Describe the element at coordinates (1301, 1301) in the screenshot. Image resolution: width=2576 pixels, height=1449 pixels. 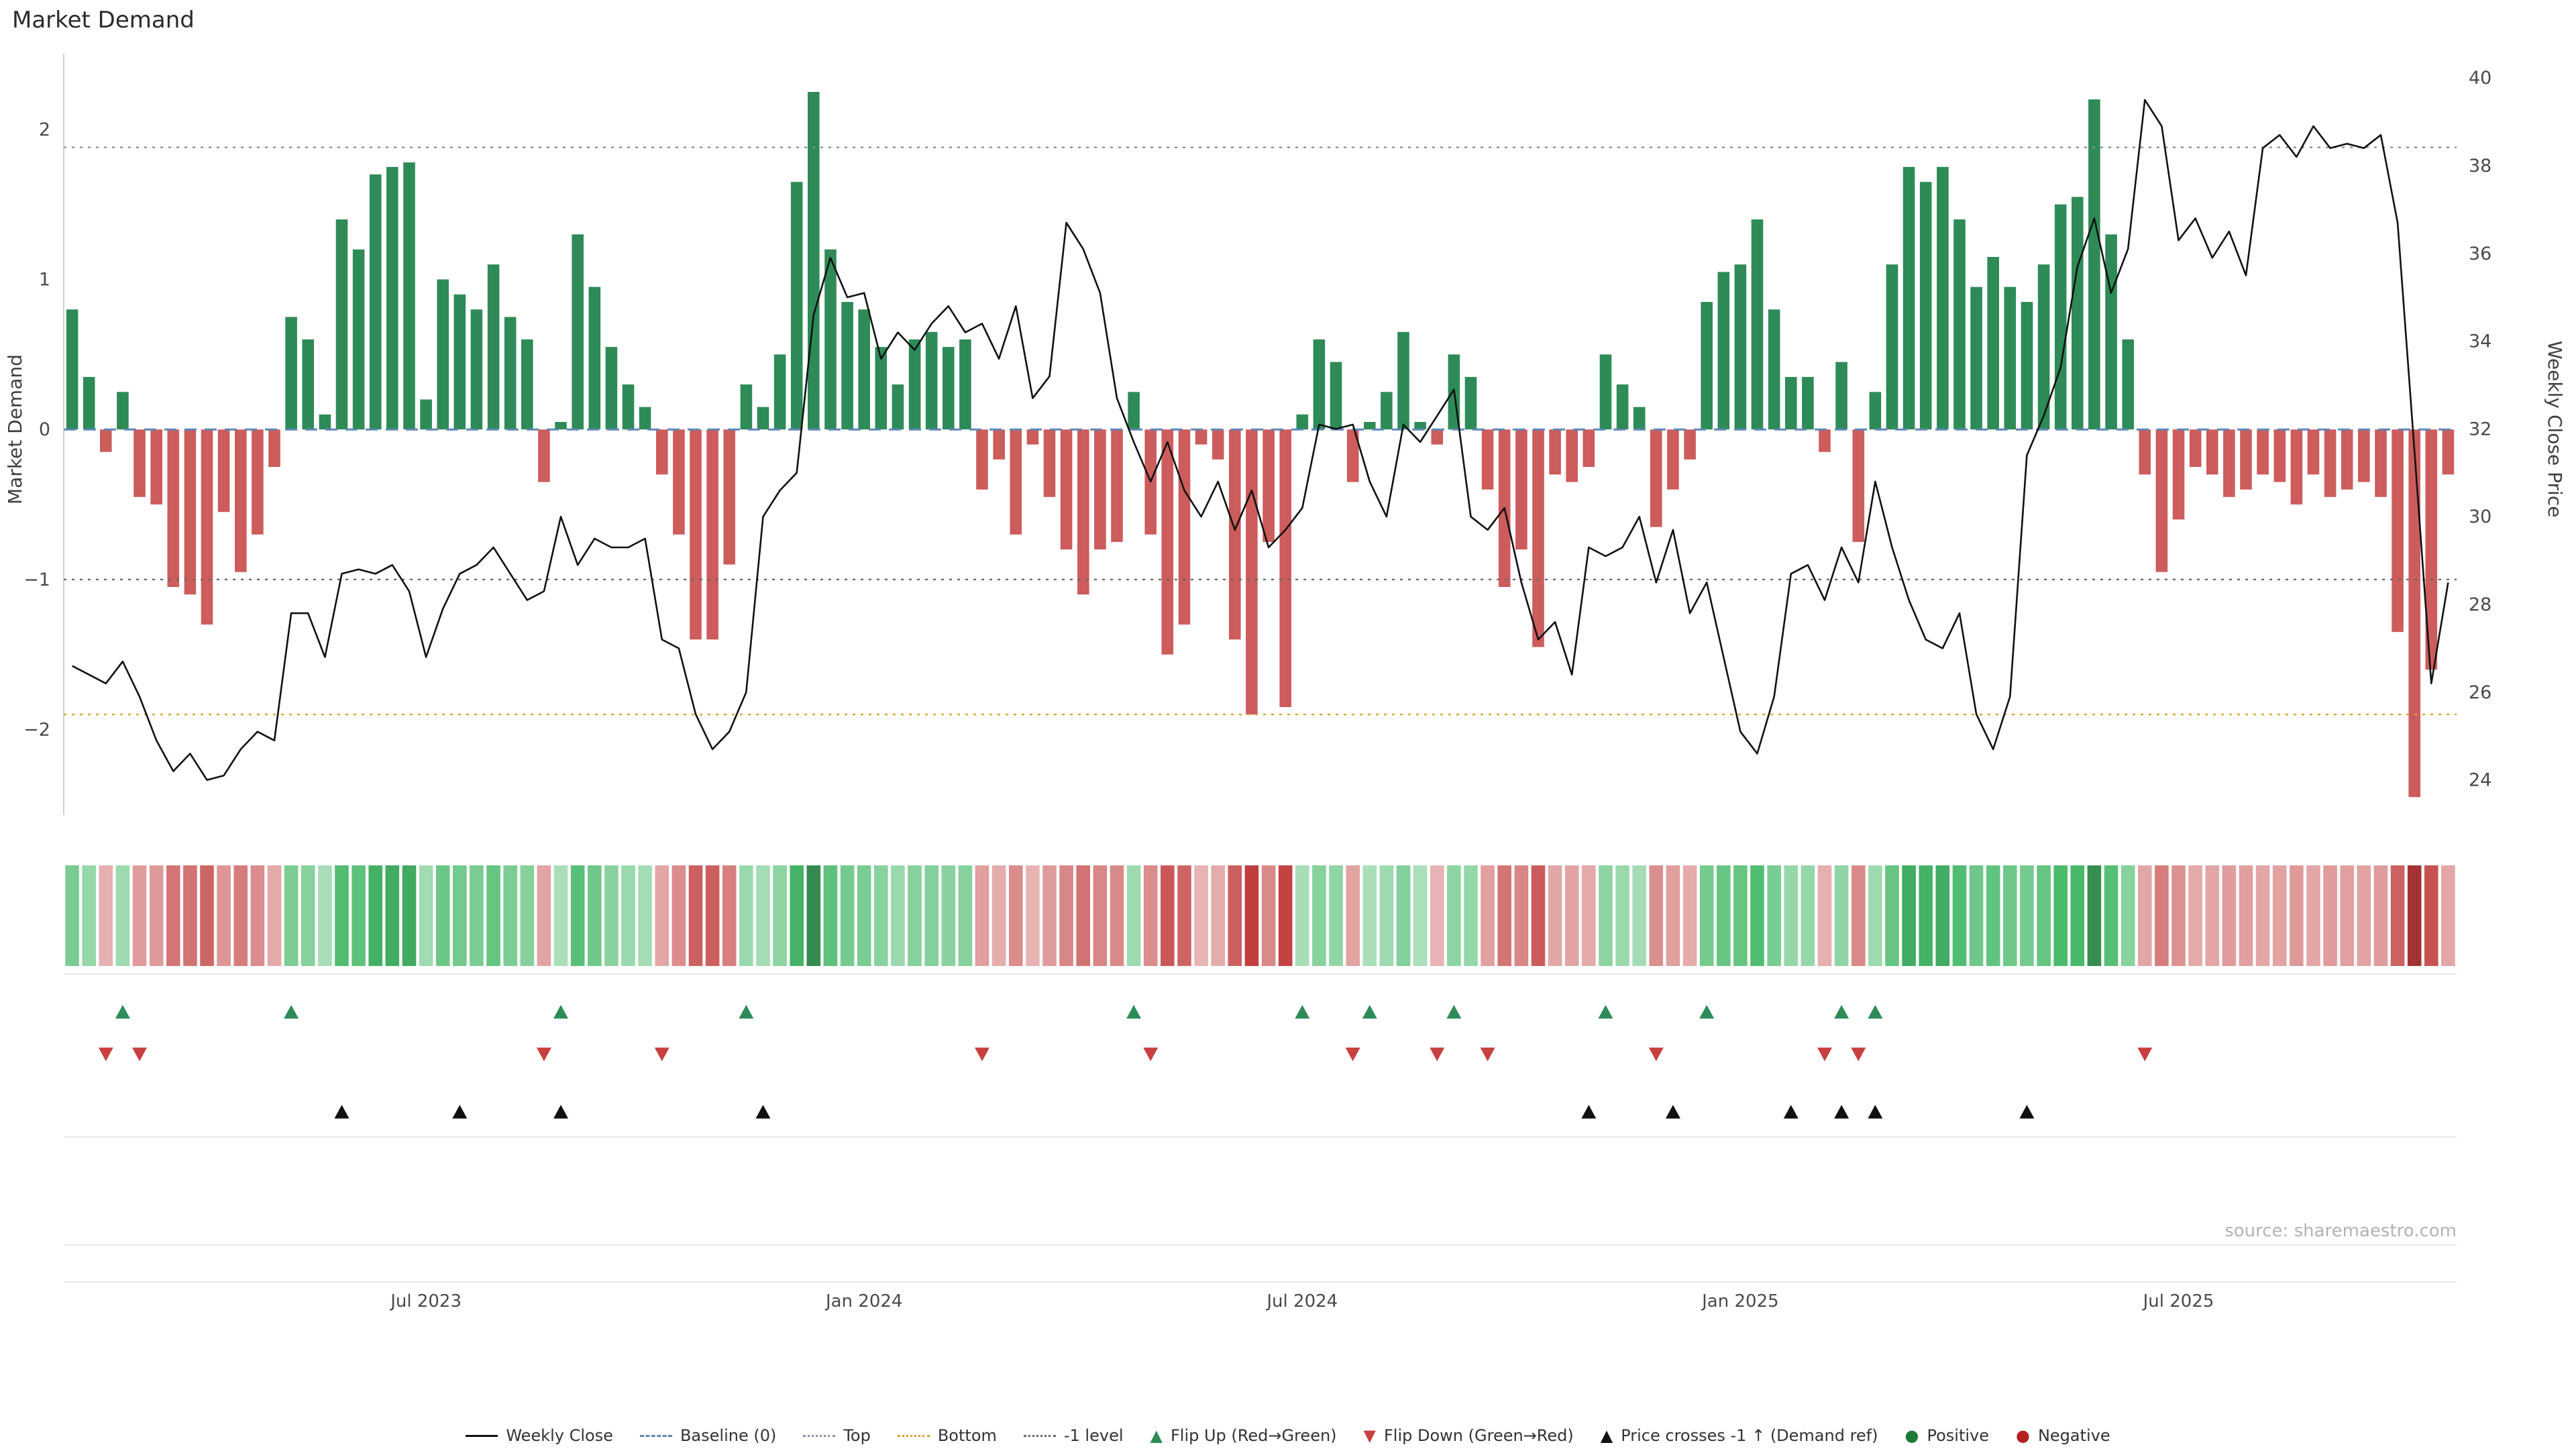
I see `x-axis-tick-label: Jul 2024` at that location.